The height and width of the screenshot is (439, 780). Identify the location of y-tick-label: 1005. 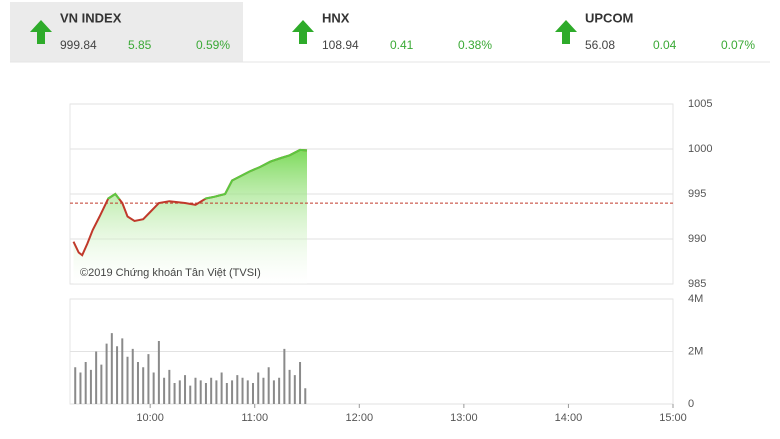
(700, 104).